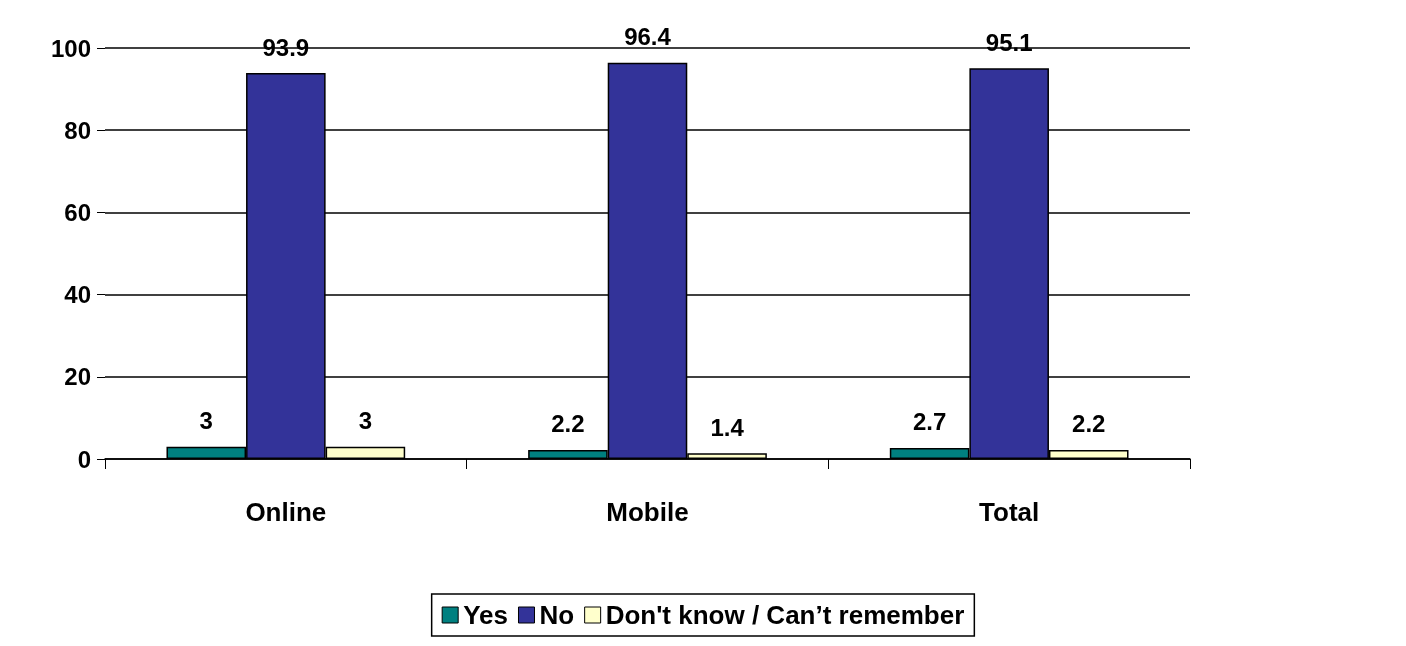 This screenshot has width=1406, height=646. What do you see at coordinates (77, 377) in the screenshot?
I see `y-tick-label: 20` at bounding box center [77, 377].